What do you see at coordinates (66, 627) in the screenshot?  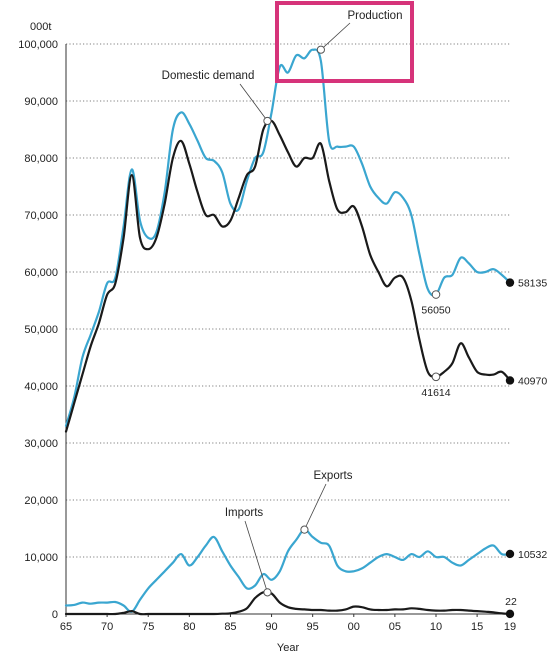 I see `x-tick-label: 65` at bounding box center [66, 627].